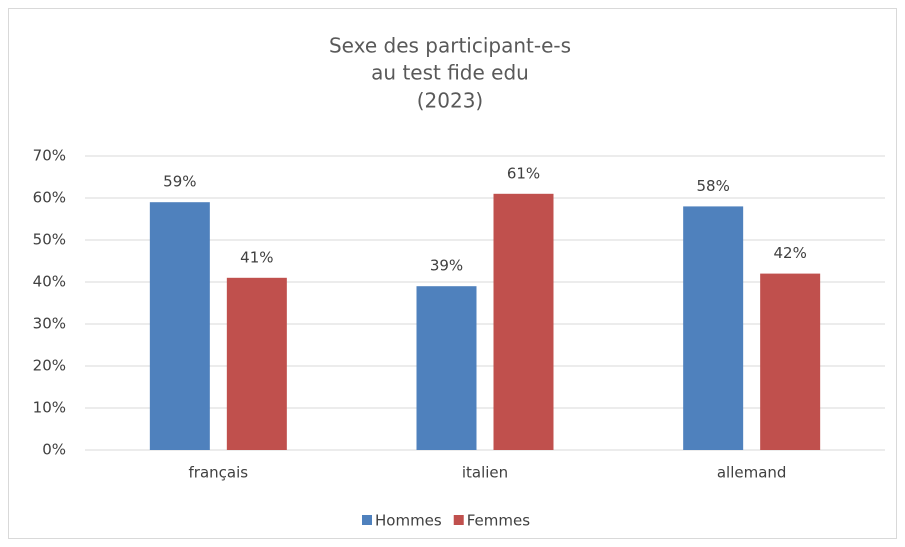 This screenshot has width=905, height=547. Describe the element at coordinates (450, 73) in the screenshot. I see `chart-title: au test fide edu` at that location.